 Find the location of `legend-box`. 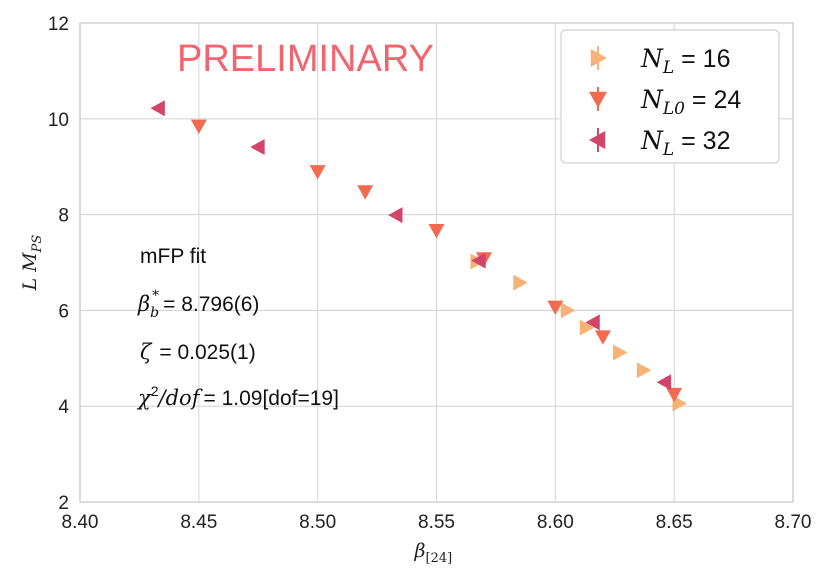

legend-box is located at coordinates (670, 96).